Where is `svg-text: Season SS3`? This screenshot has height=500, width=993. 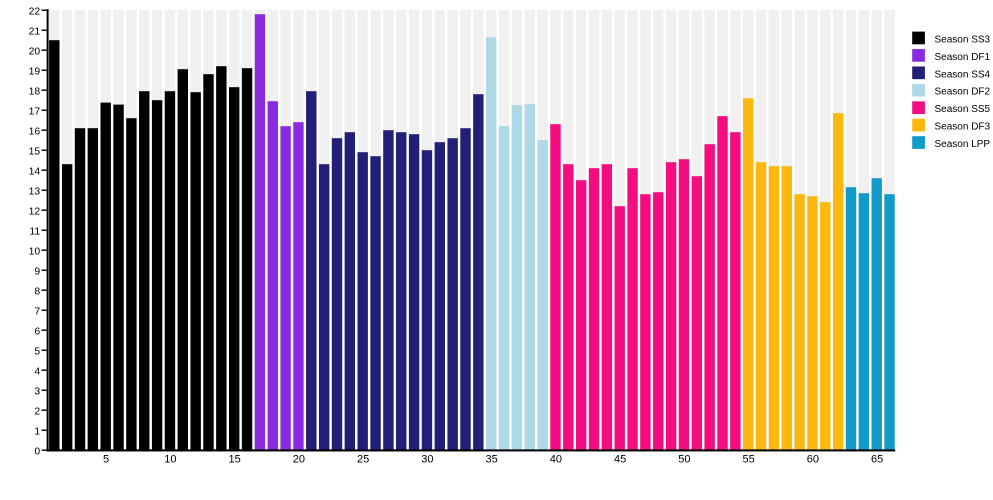 svg-text: Season SS3 is located at coordinates (963, 39).